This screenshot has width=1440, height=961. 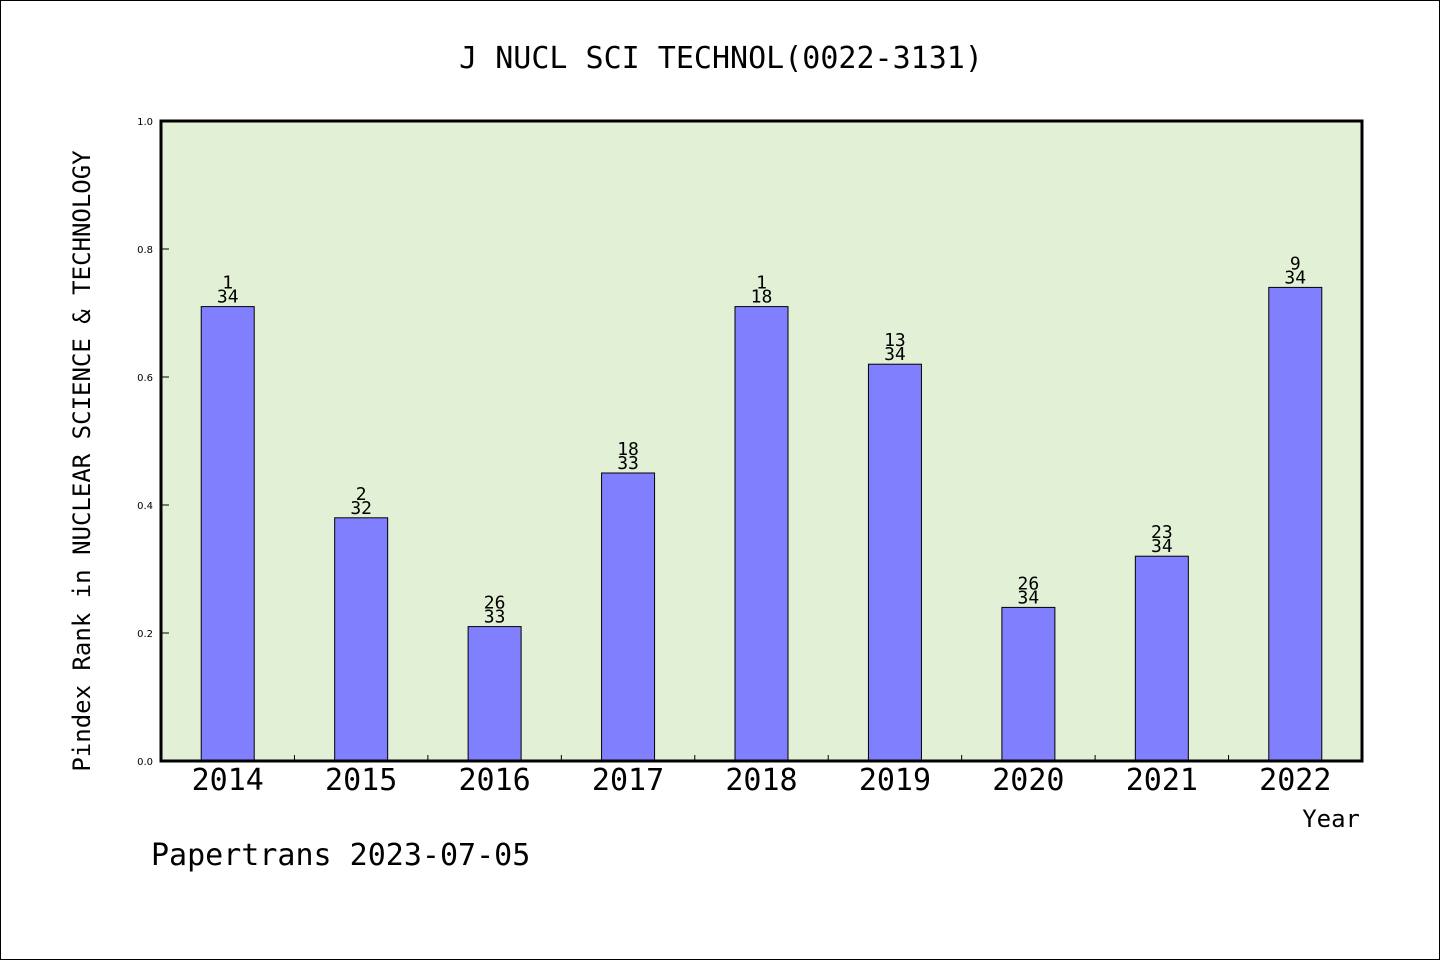 What do you see at coordinates (361, 508) in the screenshot?
I see `bar-total-label: 32` at bounding box center [361, 508].